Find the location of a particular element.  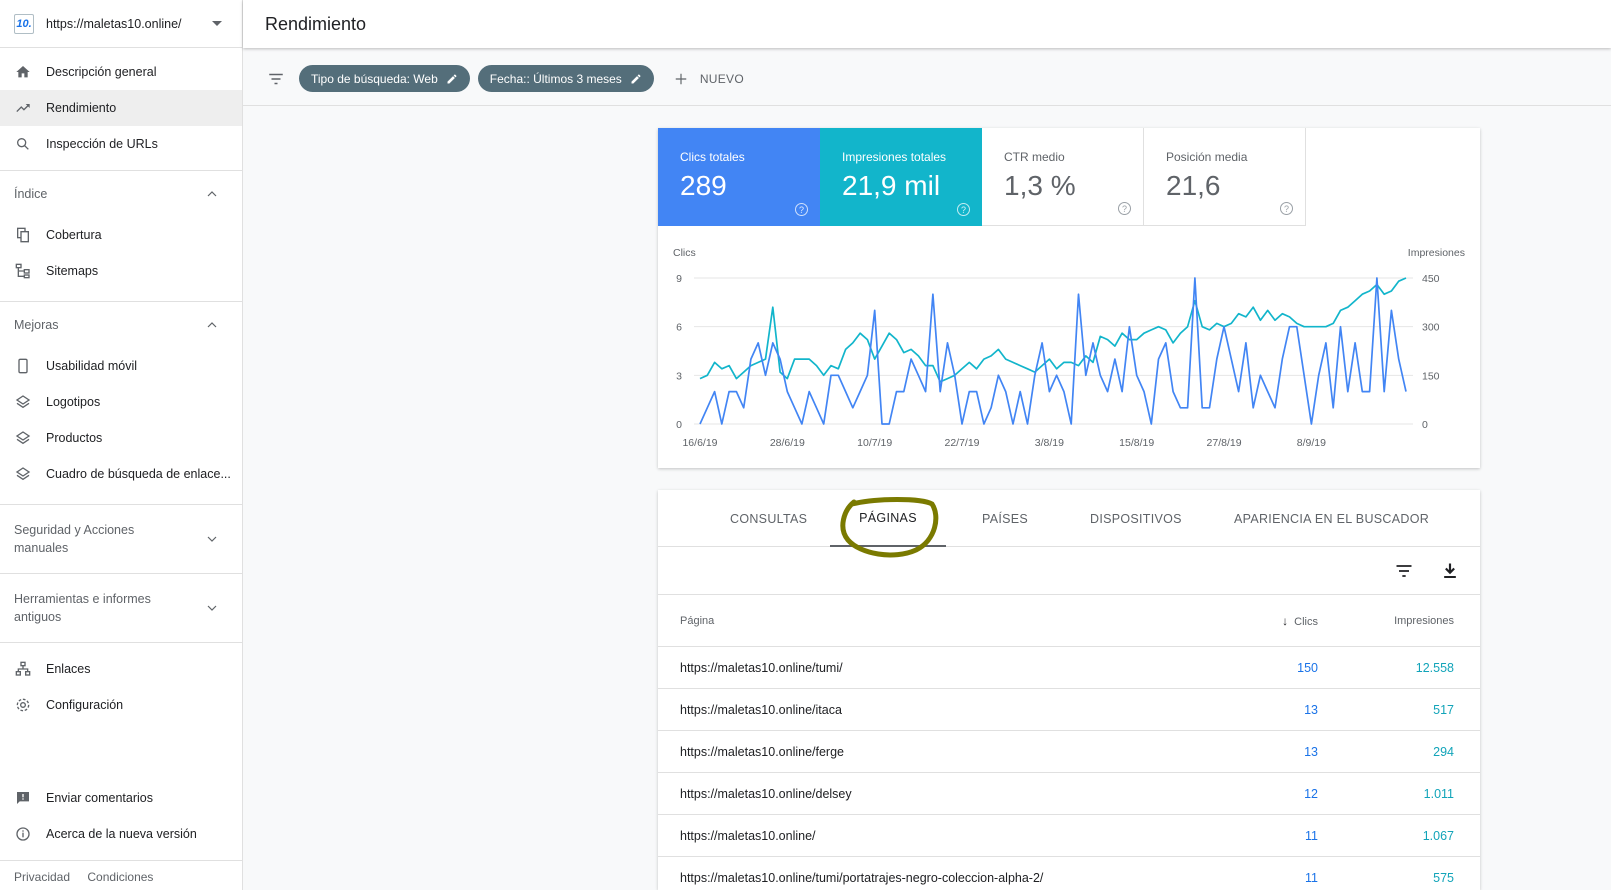

layers-icon is located at coordinates (23, 438).